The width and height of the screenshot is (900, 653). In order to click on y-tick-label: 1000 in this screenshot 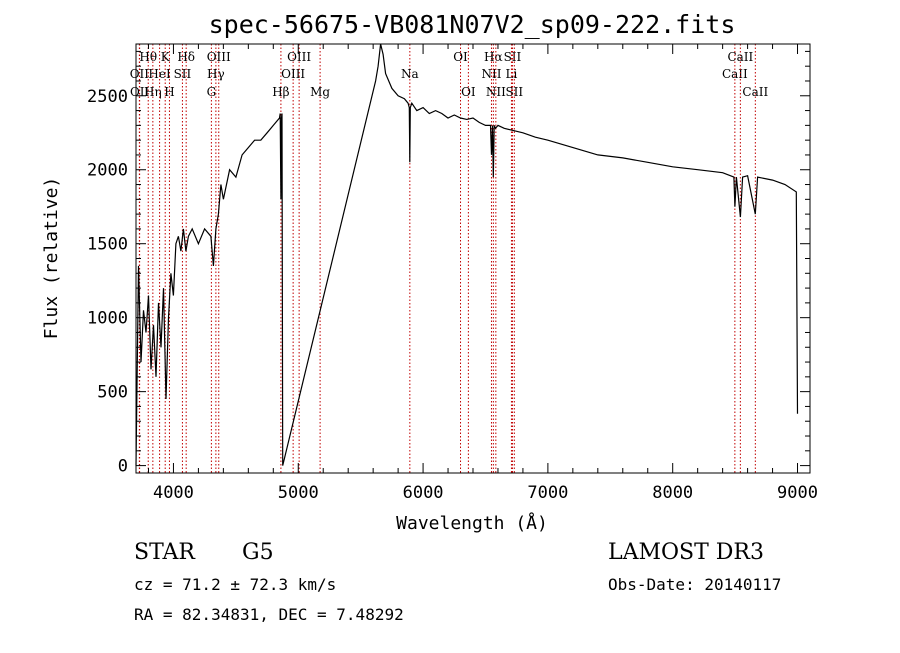, I will do `click(107, 319)`.